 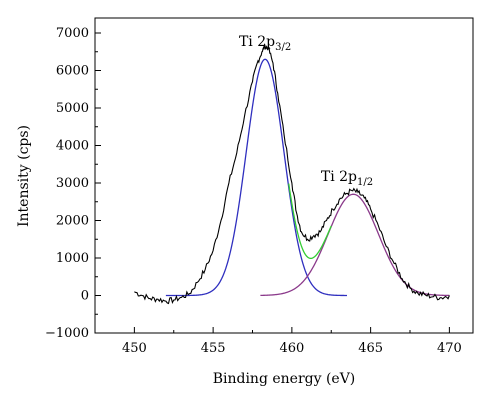 I want to click on y-tick-label: 6000, so click(x=72, y=71).